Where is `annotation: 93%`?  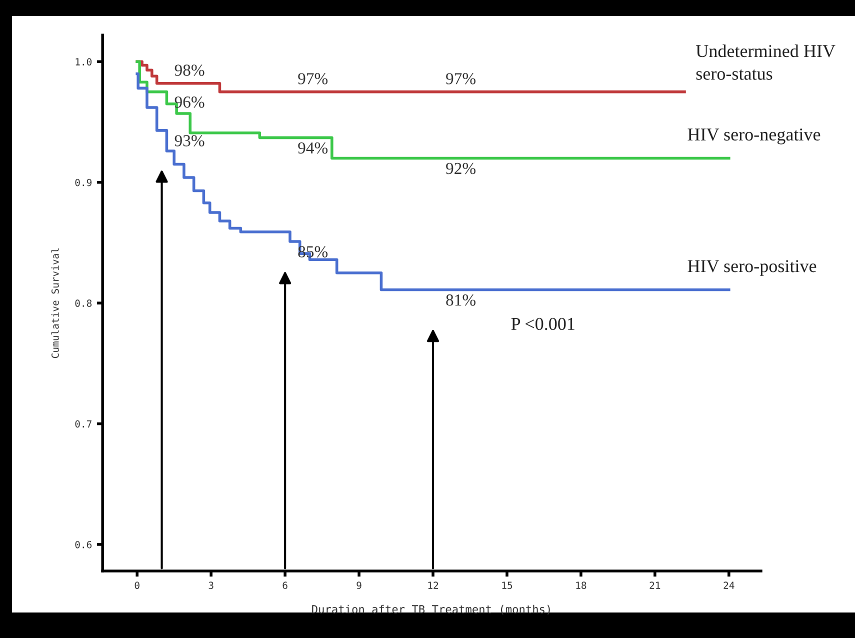 annotation: 93% is located at coordinates (189, 140).